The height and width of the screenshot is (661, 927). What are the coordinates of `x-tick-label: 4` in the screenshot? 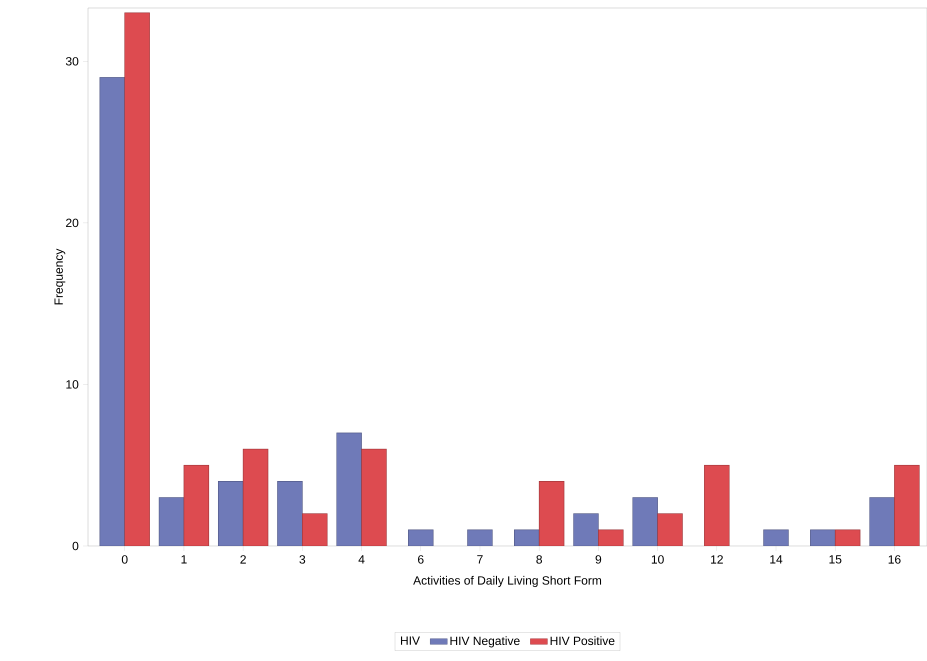 It's located at (361, 559).